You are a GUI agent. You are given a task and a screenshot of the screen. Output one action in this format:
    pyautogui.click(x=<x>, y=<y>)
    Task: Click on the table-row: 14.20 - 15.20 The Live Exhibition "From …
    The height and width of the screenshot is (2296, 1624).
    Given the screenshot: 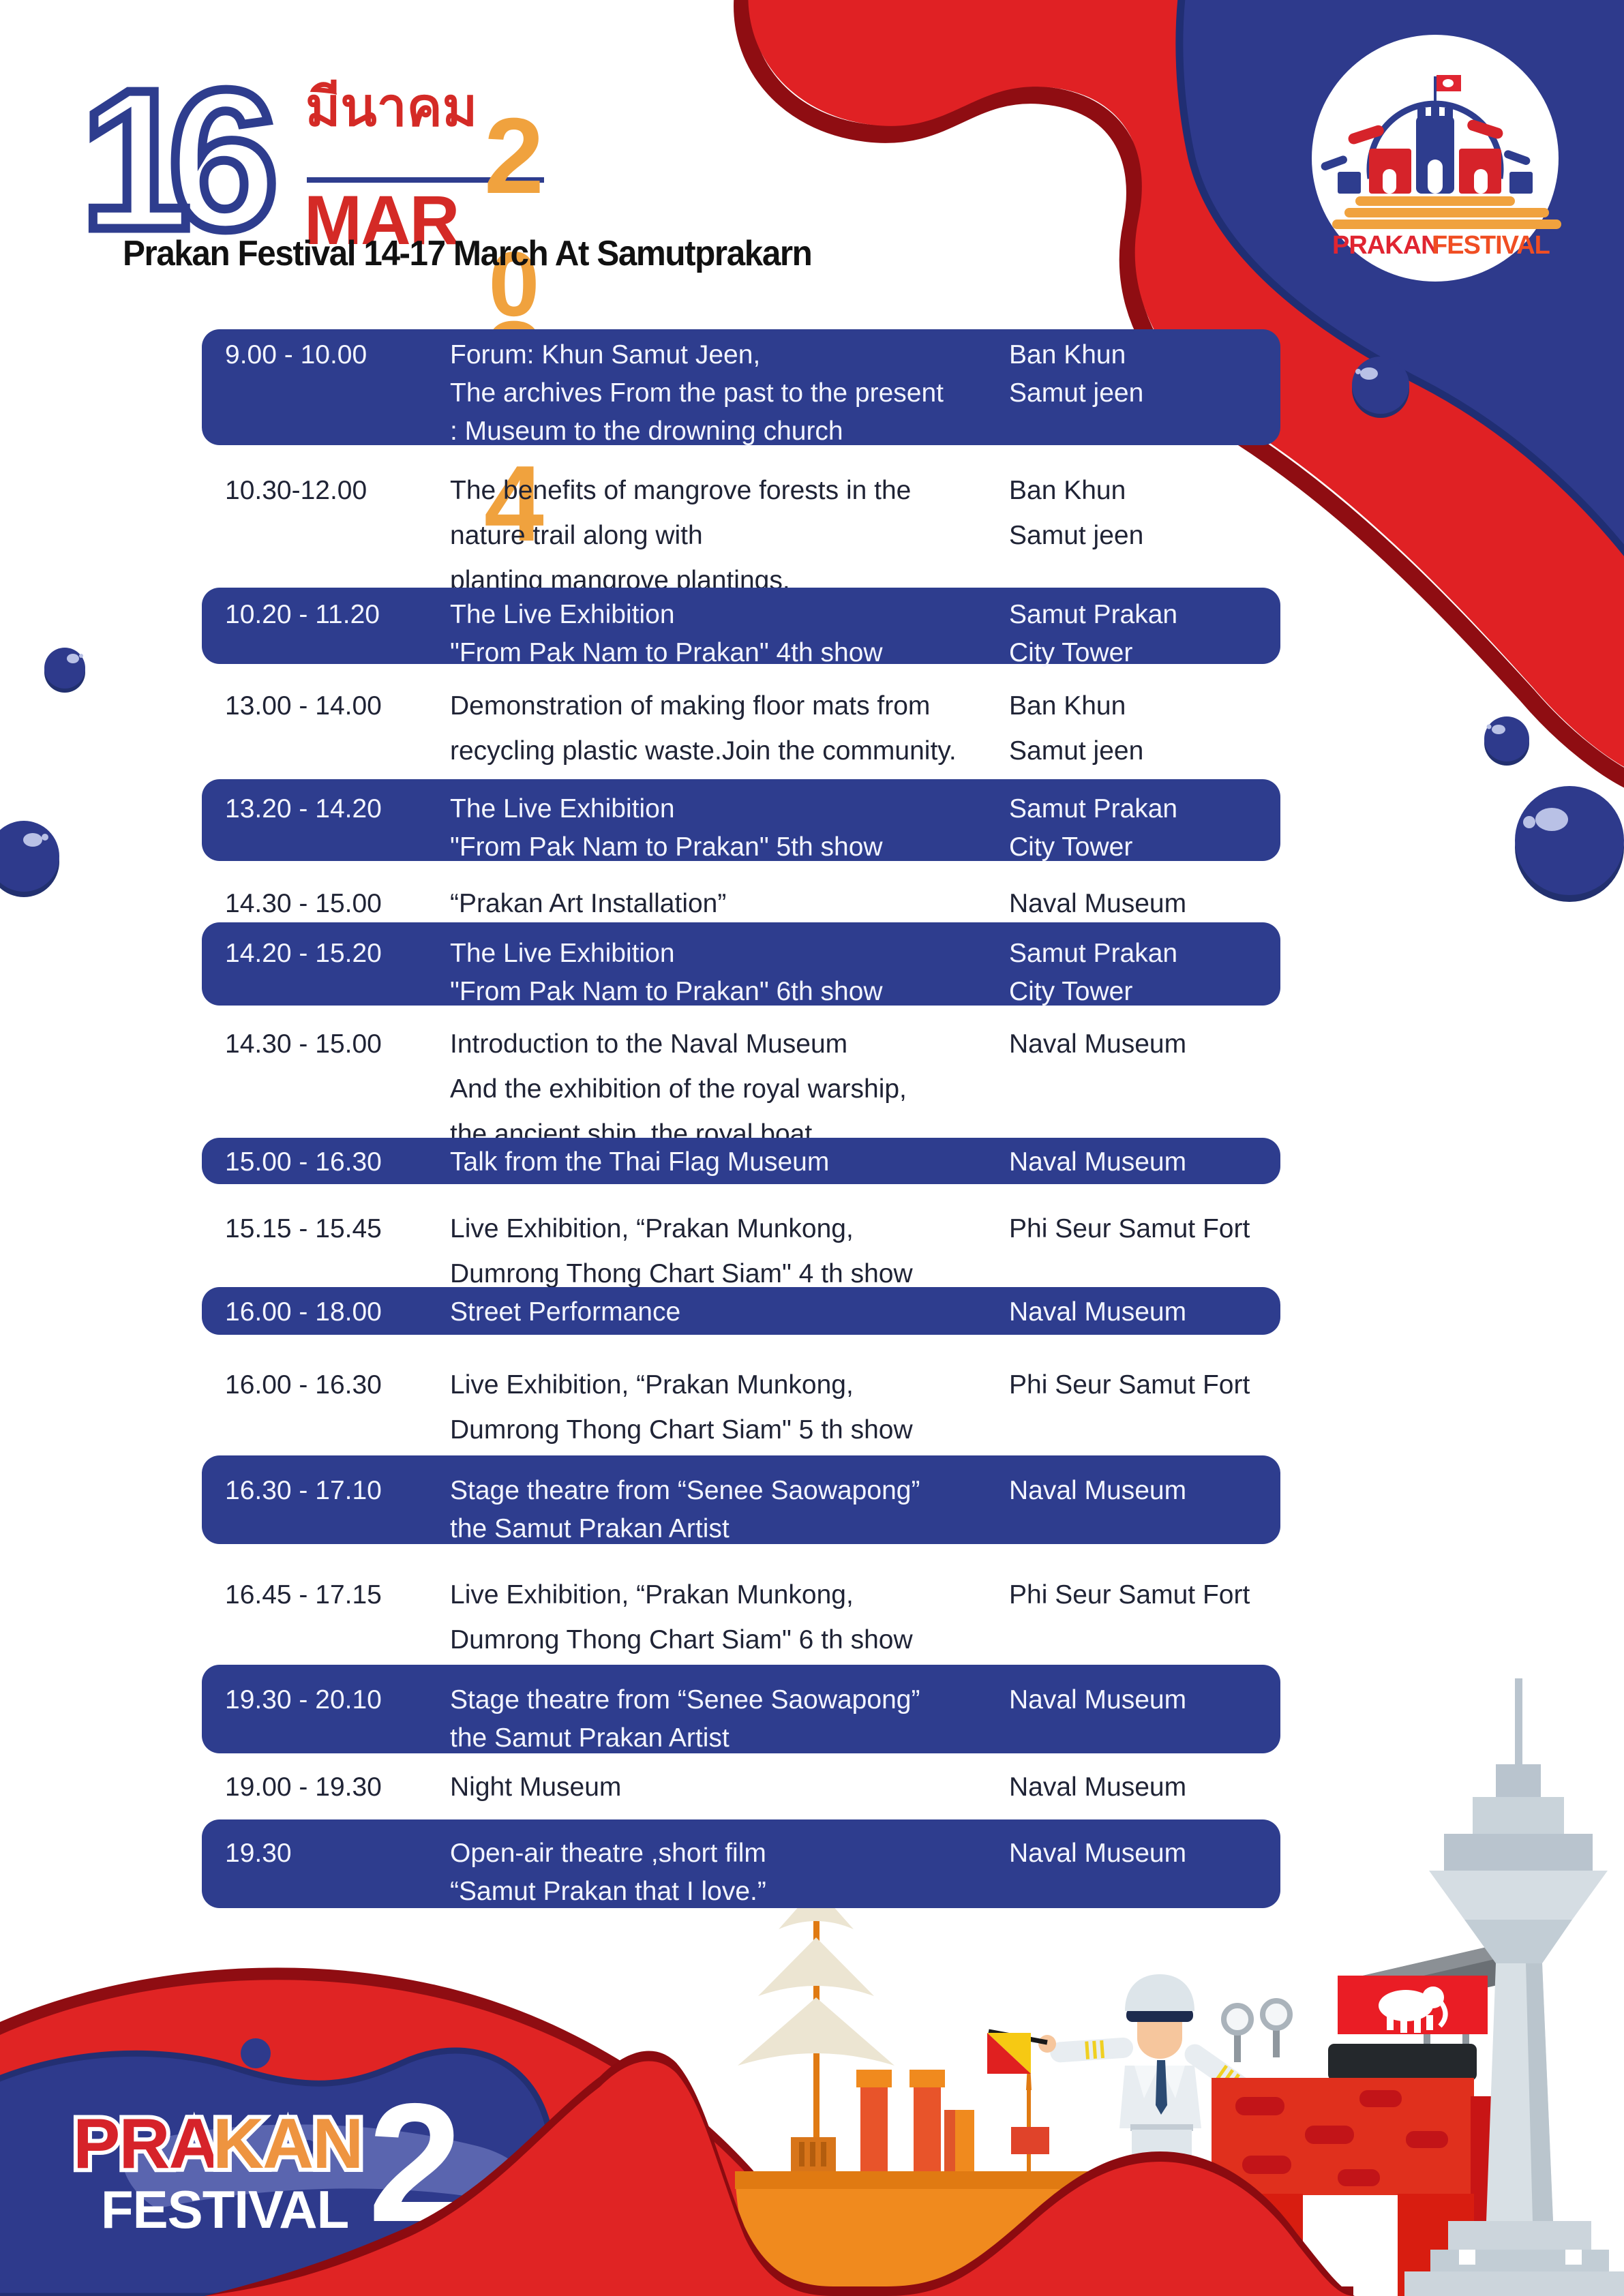 What is the action you would take?
    pyautogui.click(x=741, y=964)
    